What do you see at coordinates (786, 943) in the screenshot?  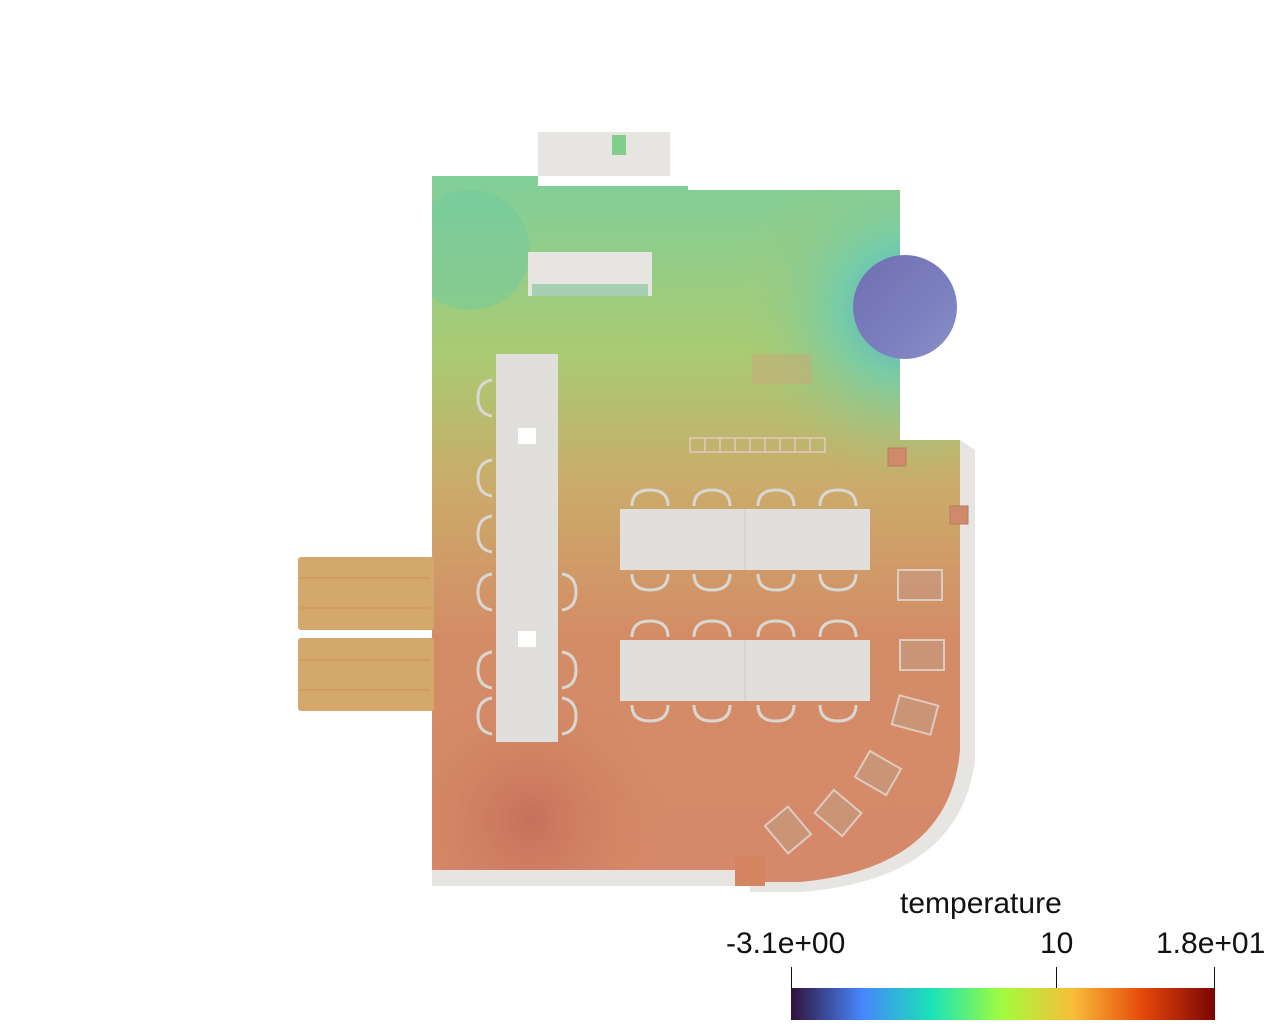 I see `colorbar-min-label: -3.1e+00` at bounding box center [786, 943].